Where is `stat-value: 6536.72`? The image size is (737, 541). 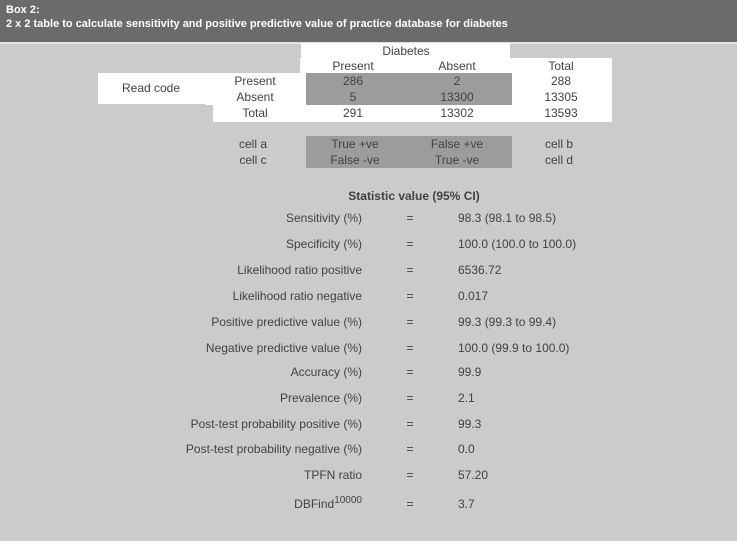
stat-value: 6536.72 is located at coordinates (480, 270).